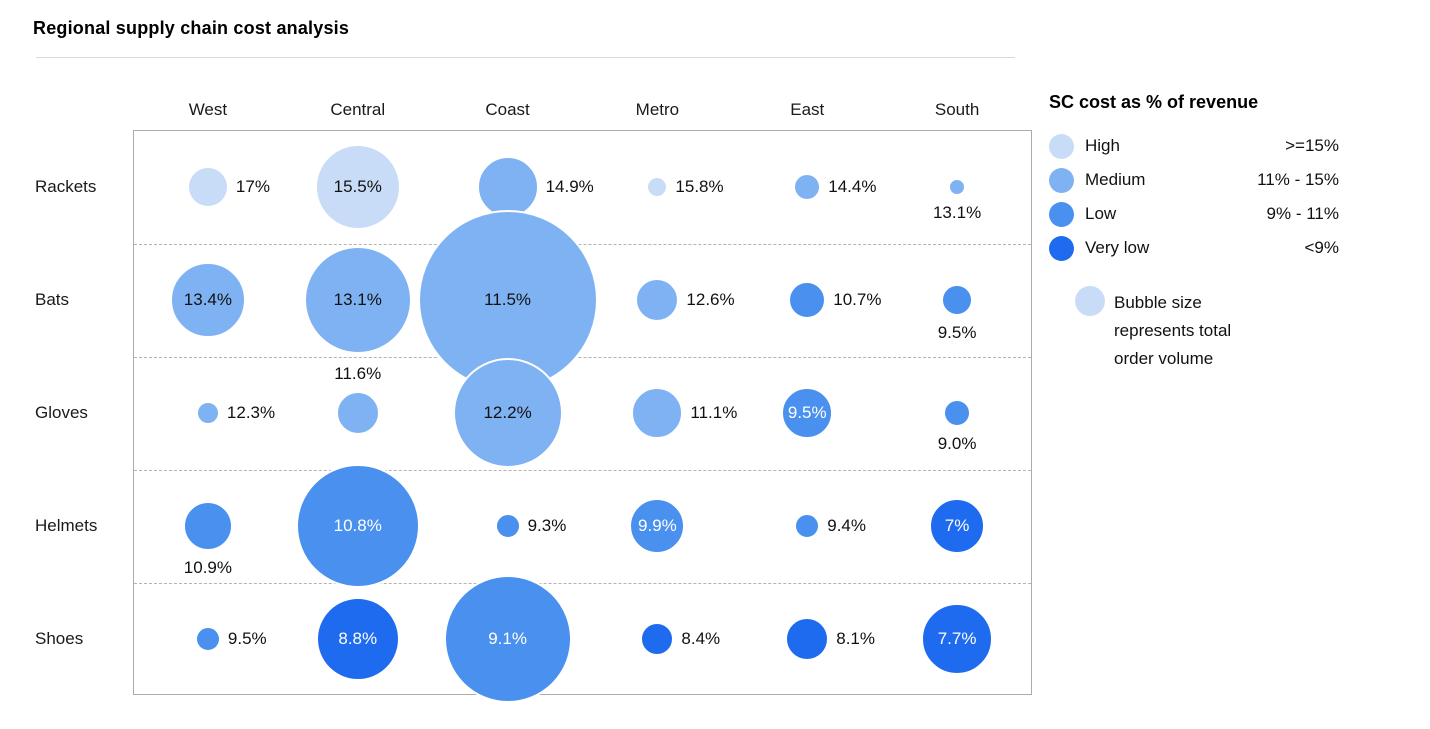 The image size is (1430, 729). What do you see at coordinates (59, 638) in the screenshot?
I see `row-label-shoes: Shoes` at bounding box center [59, 638].